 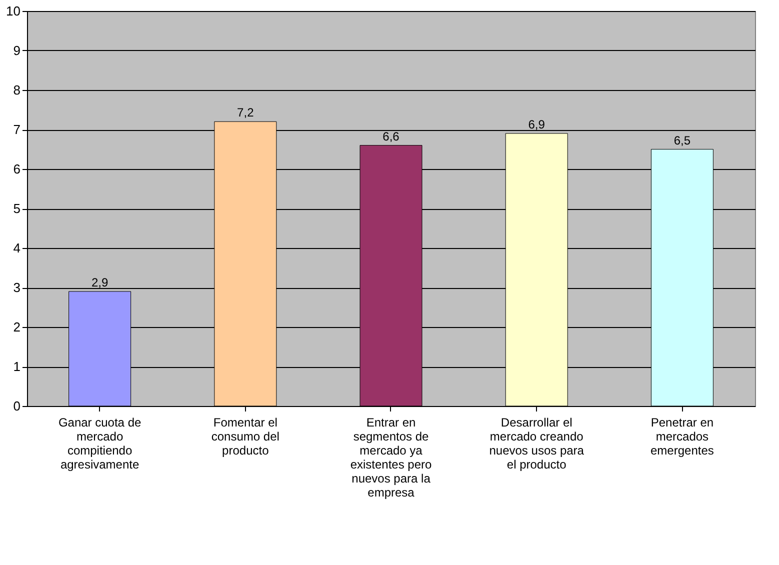 I want to click on data-label: 6,5, so click(x=682, y=140).